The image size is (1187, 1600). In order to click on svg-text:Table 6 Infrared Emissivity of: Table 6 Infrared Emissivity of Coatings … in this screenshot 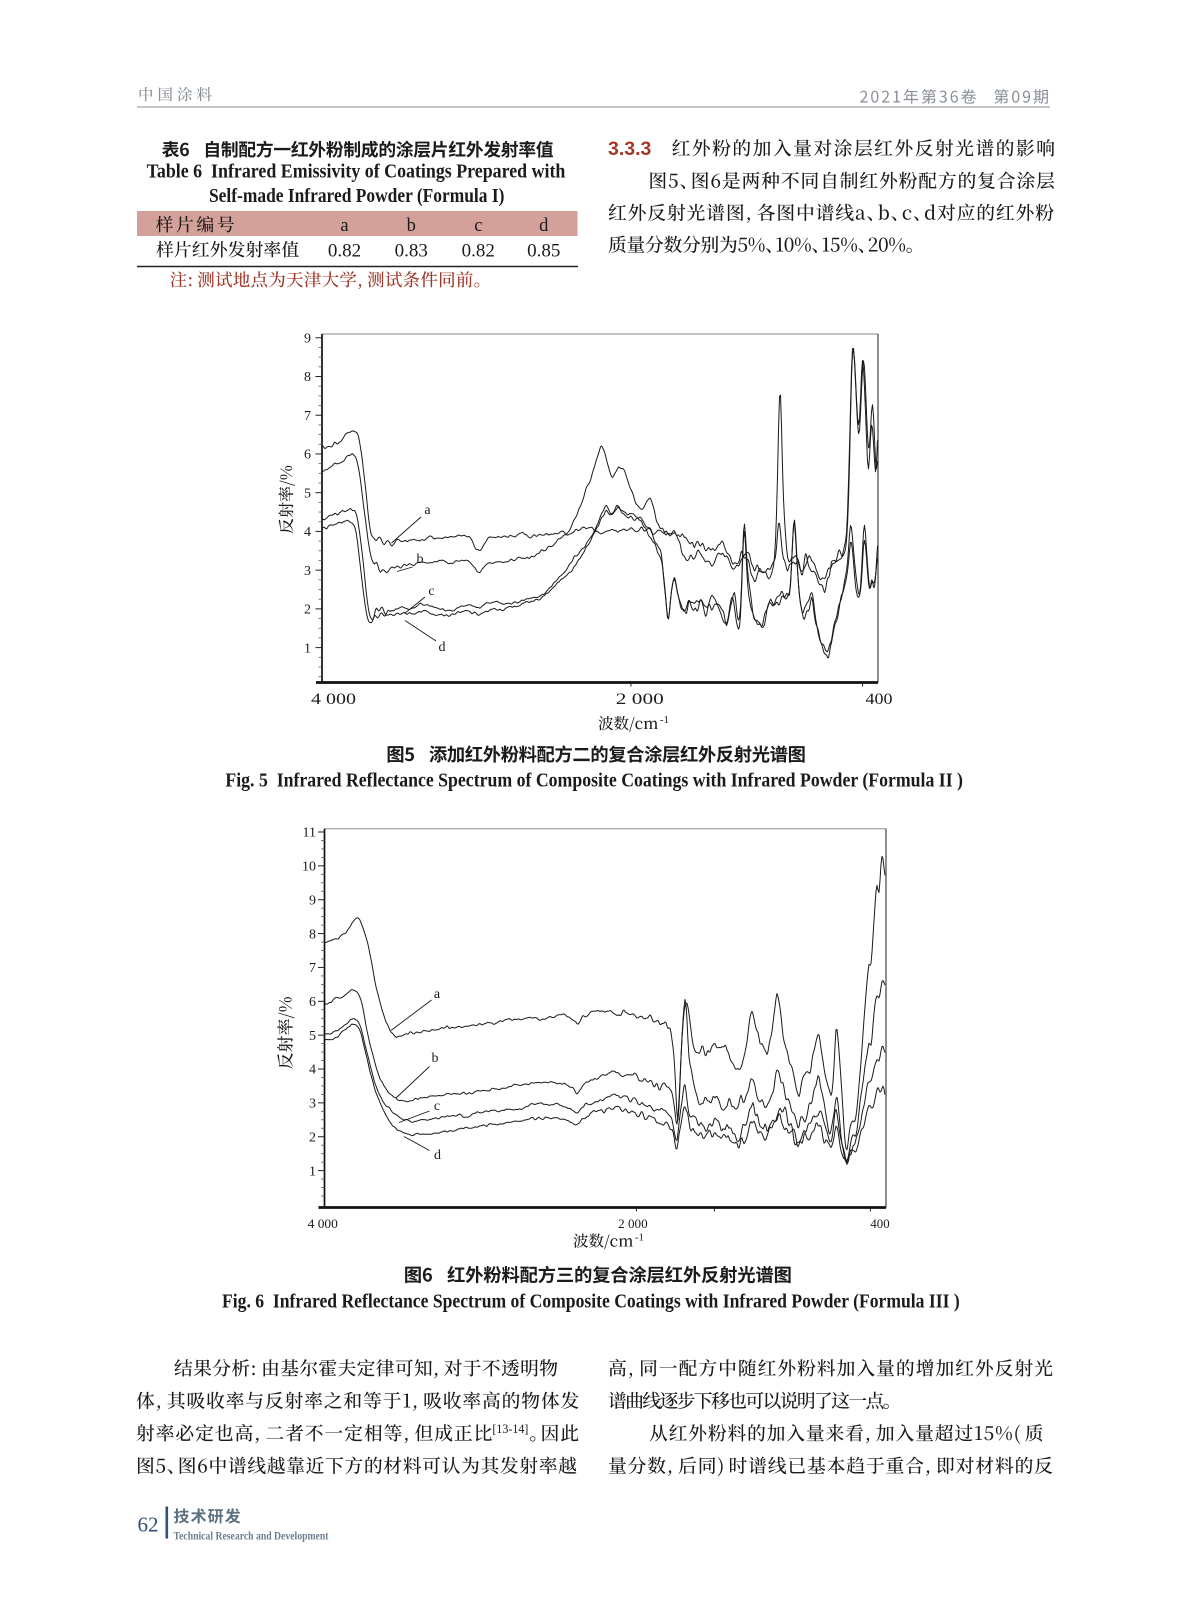, I will do `click(356, 172)`.